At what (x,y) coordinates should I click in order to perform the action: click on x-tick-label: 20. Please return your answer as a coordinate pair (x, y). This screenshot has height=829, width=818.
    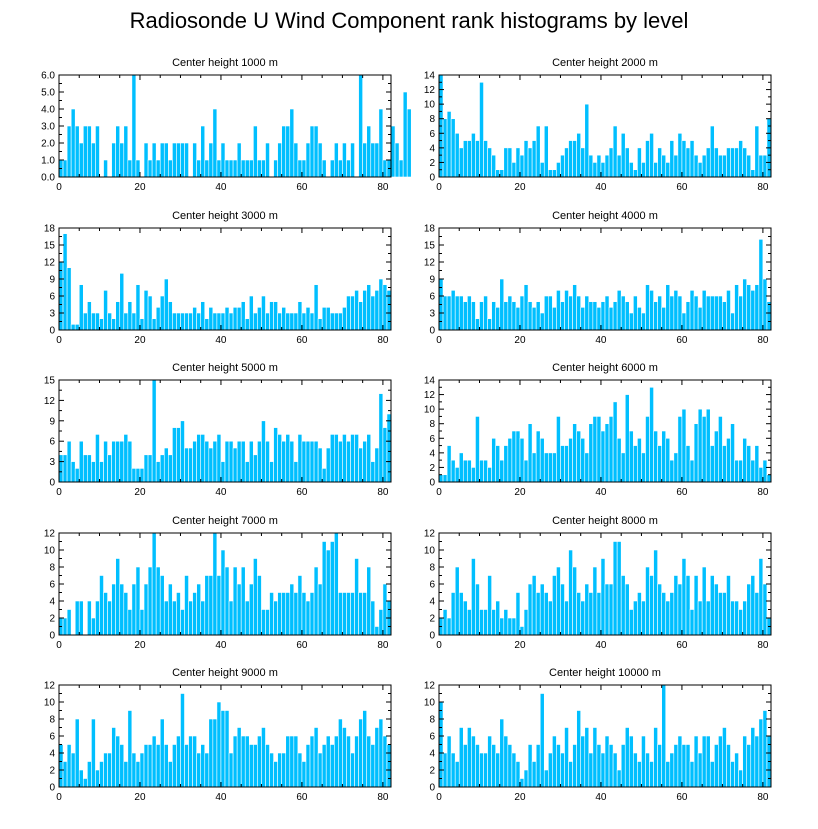
    Looking at the image, I should click on (520, 492).